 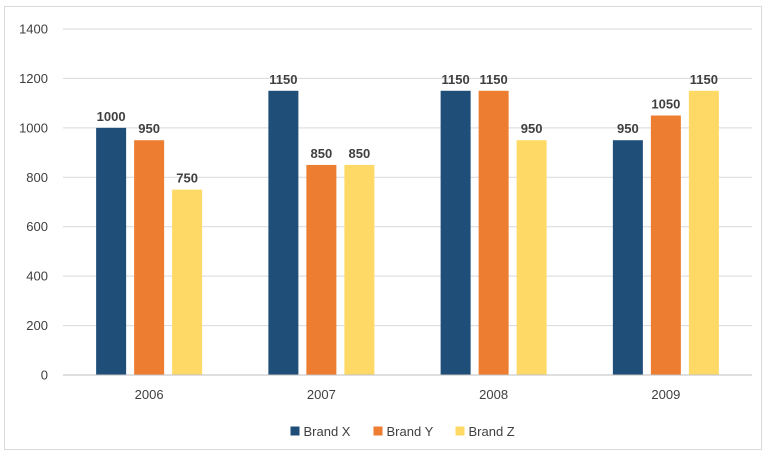 What do you see at coordinates (37, 226) in the screenshot?
I see `y-tick-label: 600` at bounding box center [37, 226].